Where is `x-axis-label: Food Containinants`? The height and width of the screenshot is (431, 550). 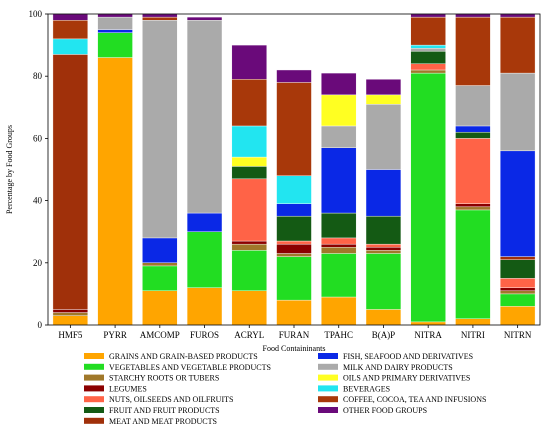 x-axis-label: Food Containinants is located at coordinates (294, 348).